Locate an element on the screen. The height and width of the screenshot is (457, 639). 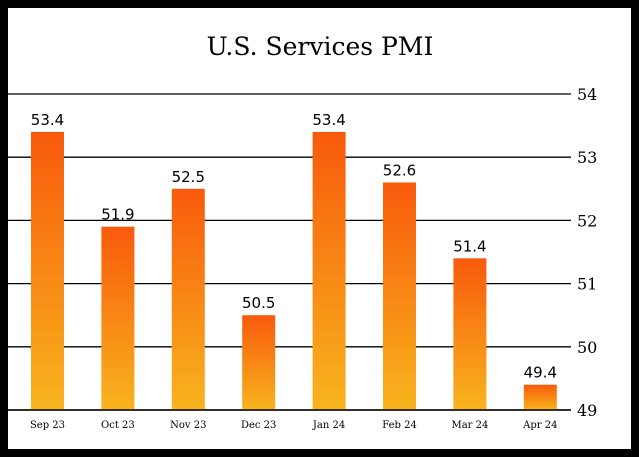
chart-title: U.S. Services PMI is located at coordinates (320, 46).